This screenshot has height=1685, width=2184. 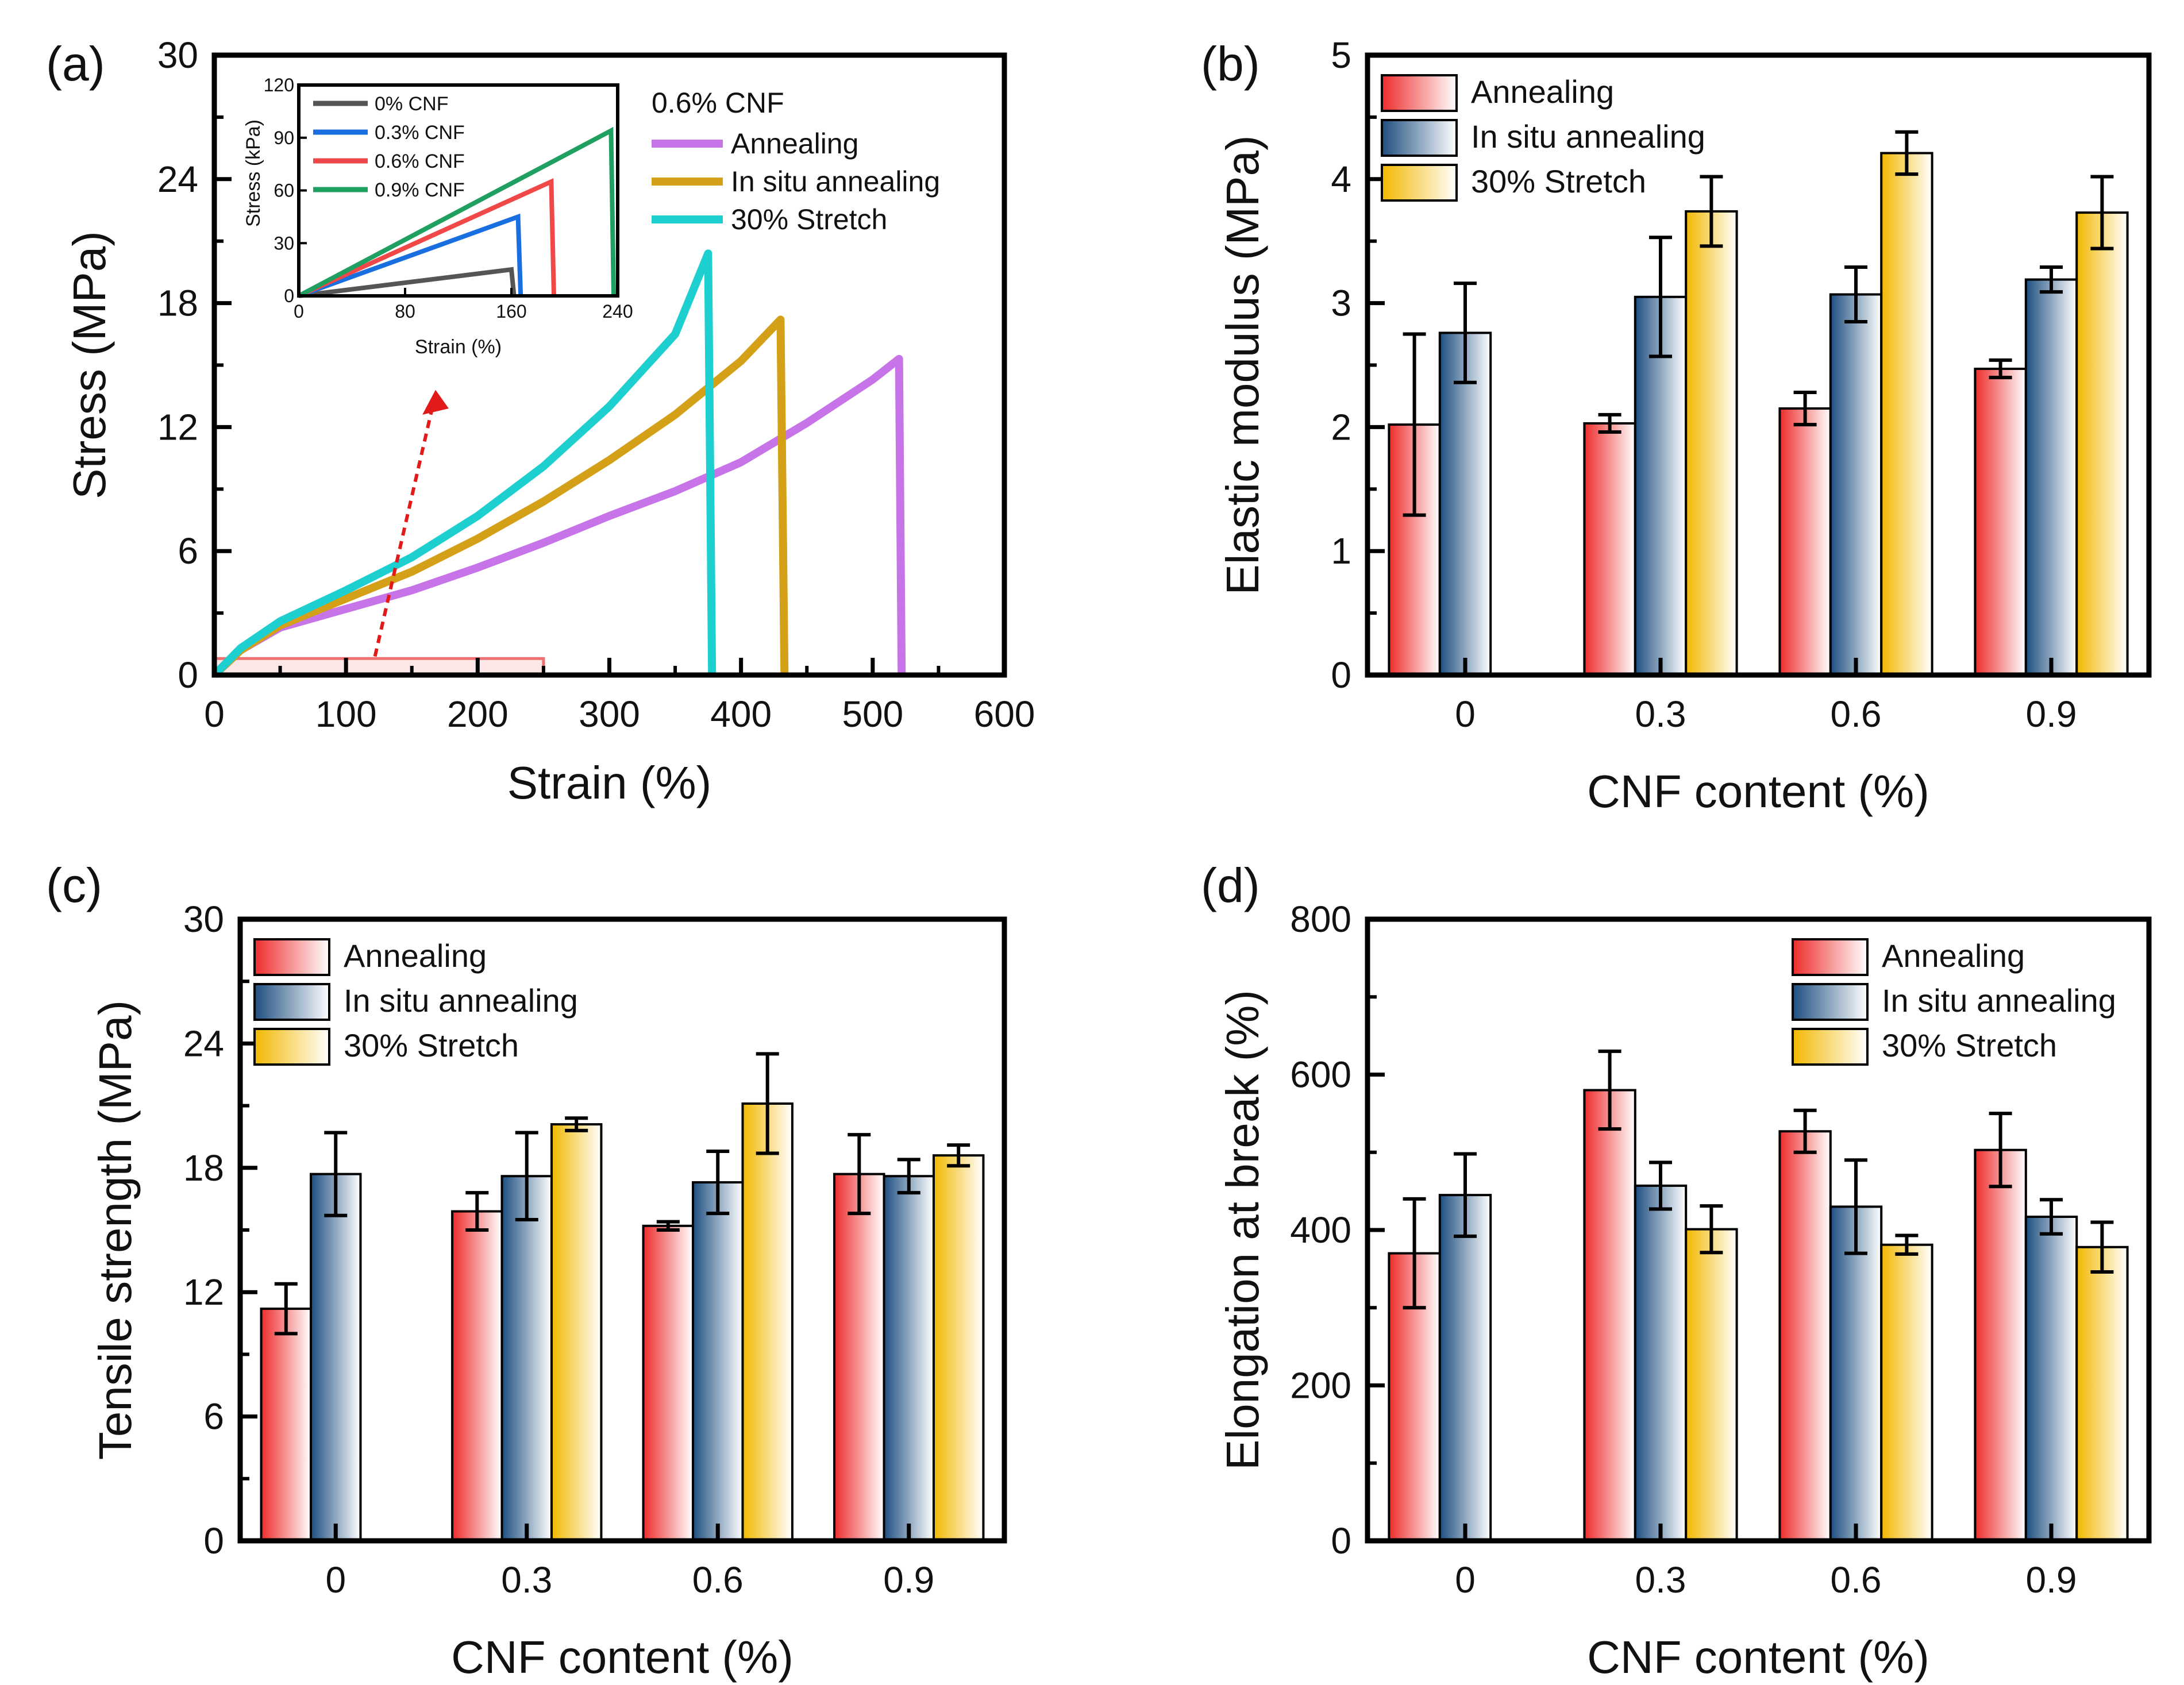 I want to click on y-axis-label: Stress (MPa), so click(x=89, y=365).